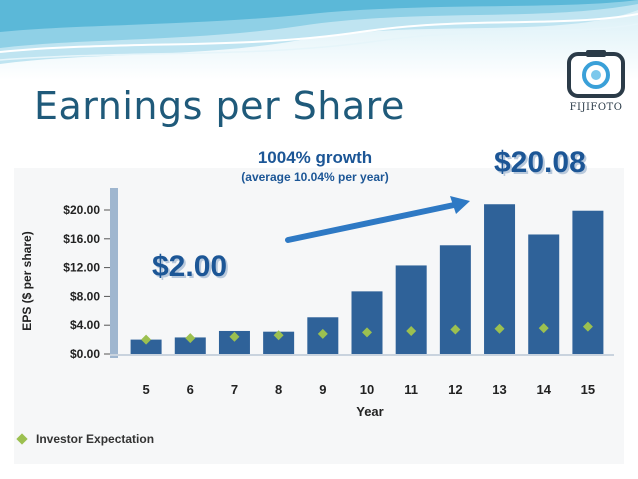 The image size is (638, 479). I want to click on x-tick-label: 6, so click(190, 389).